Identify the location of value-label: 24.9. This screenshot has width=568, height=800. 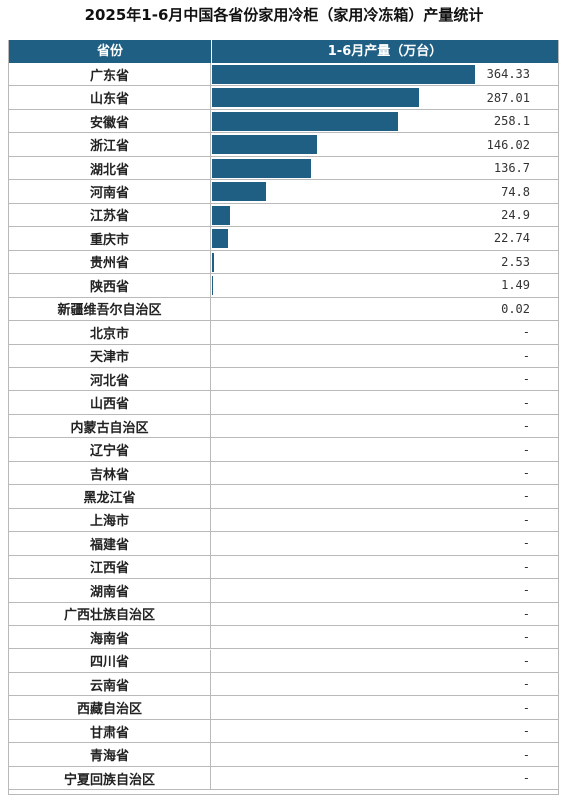
(515, 214).